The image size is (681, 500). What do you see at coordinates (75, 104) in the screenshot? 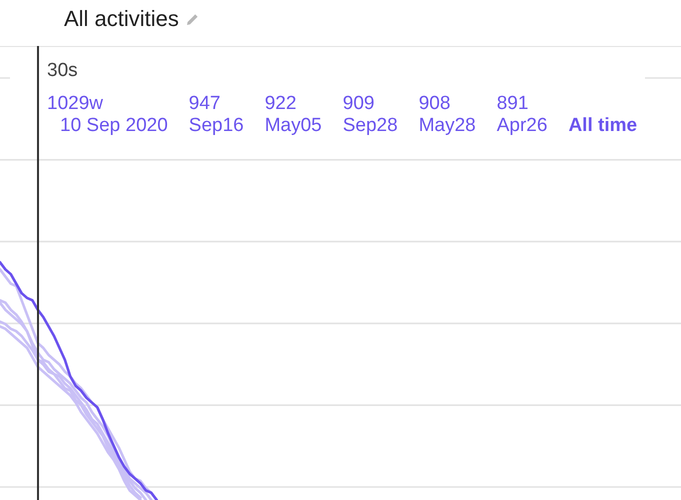
I see `text: 1029w` at bounding box center [75, 104].